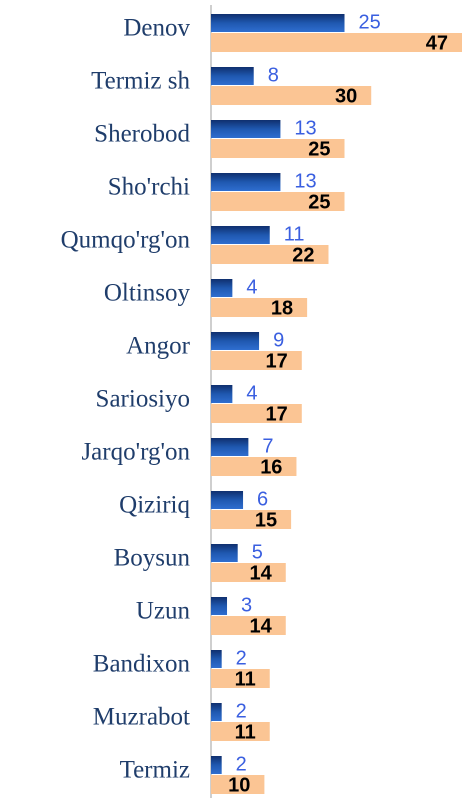  Describe the element at coordinates (135, 452) in the screenshot. I see `category-label: Jarqo'rg'on` at that location.